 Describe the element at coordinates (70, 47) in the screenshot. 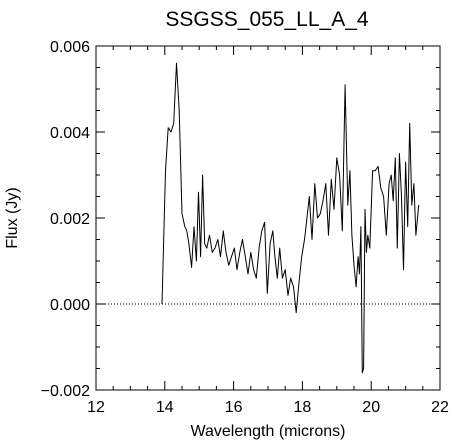

I see `y-tick-label: 0.006` at that location.